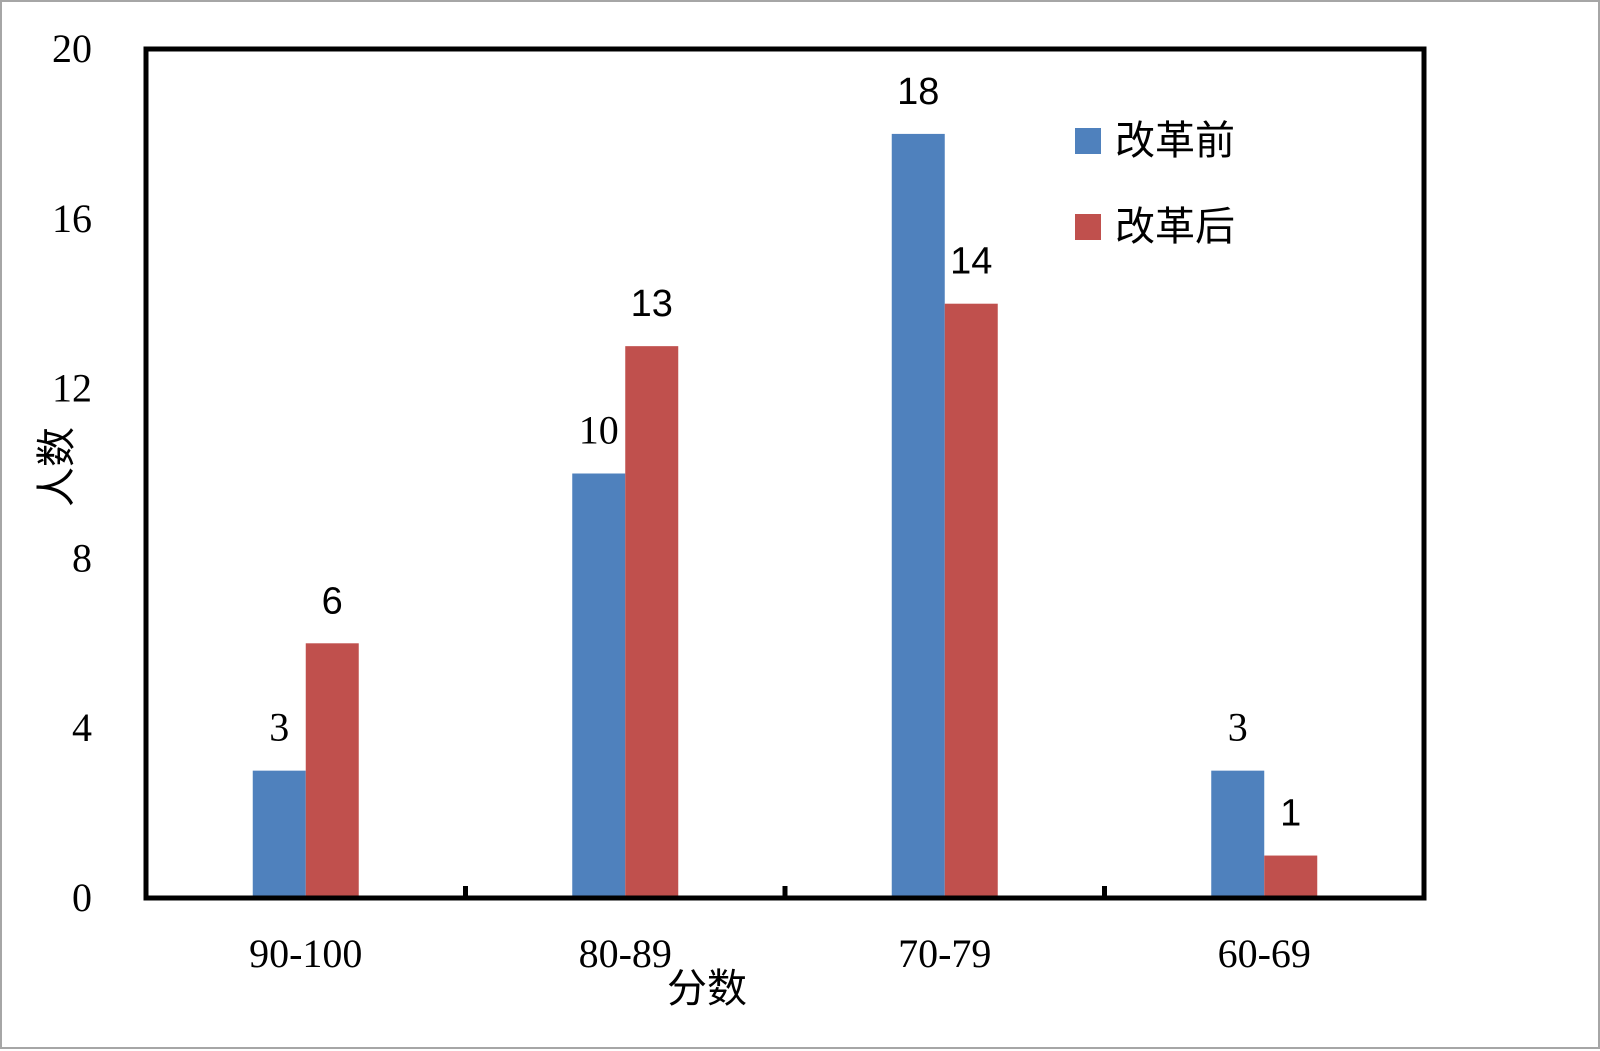 This screenshot has width=1600, height=1051. Describe the element at coordinates (82, 727) in the screenshot. I see `y-tick-label: 4` at that location.